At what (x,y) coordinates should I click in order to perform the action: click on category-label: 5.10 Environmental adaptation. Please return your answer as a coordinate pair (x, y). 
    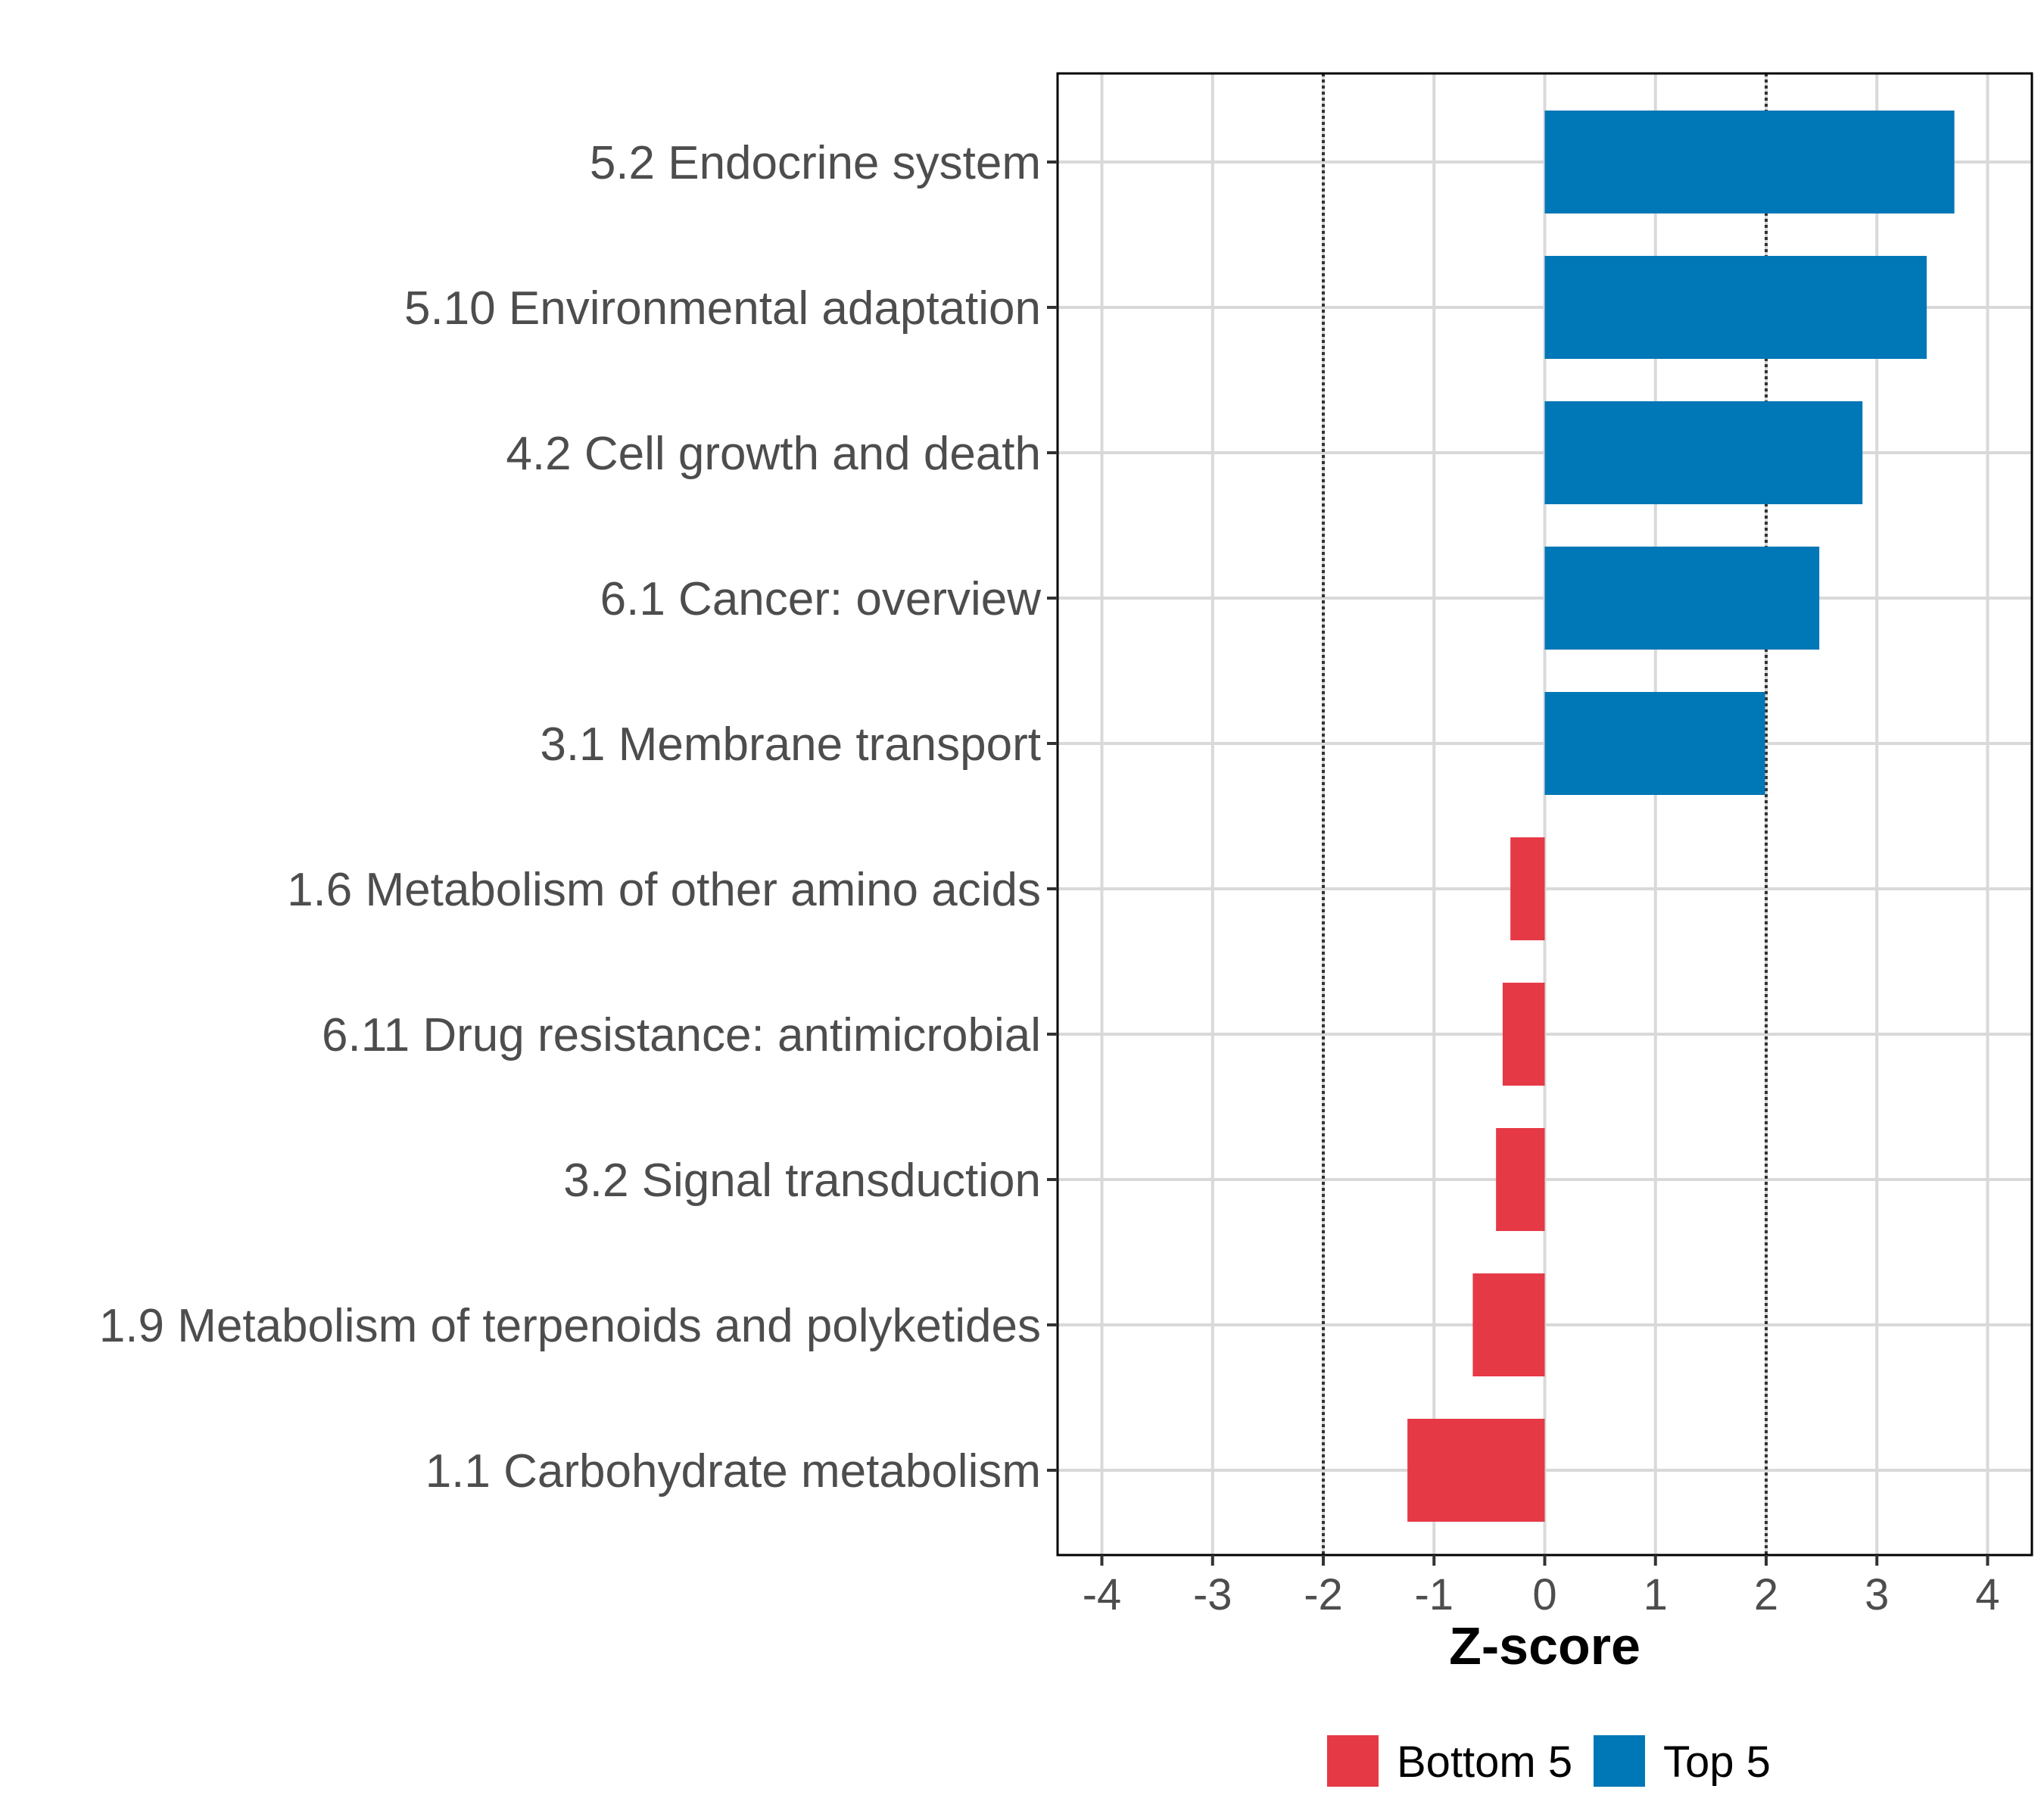
    Looking at the image, I should click on (722, 308).